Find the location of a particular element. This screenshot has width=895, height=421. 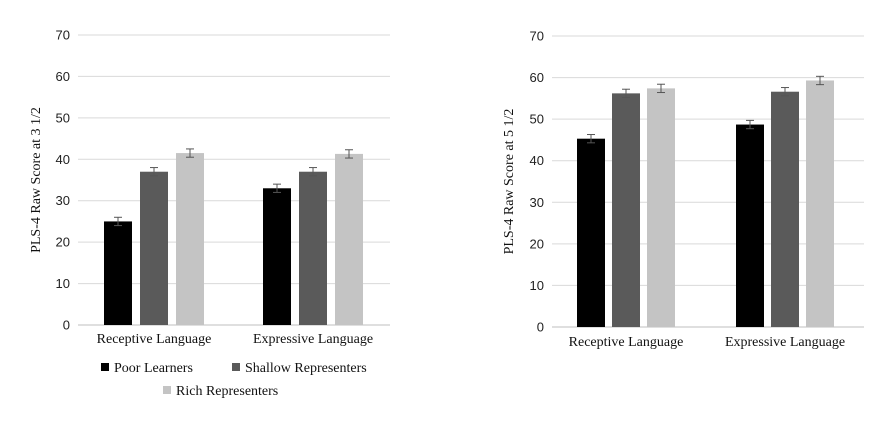

legend-item: Shallow Representers is located at coordinates (299, 368).